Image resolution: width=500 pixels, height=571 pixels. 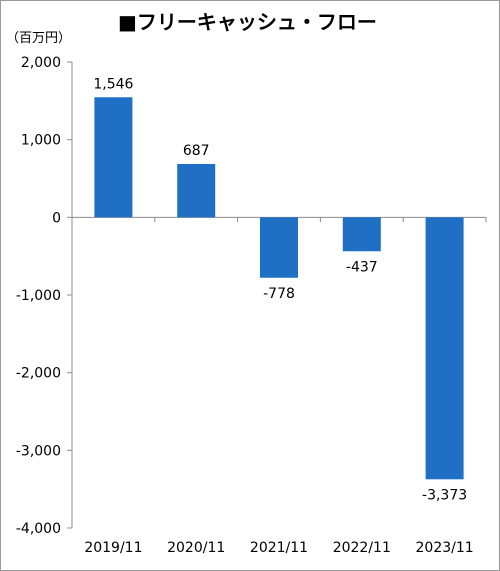 What do you see at coordinates (362, 267) in the screenshot?
I see `data-label: -437` at bounding box center [362, 267].